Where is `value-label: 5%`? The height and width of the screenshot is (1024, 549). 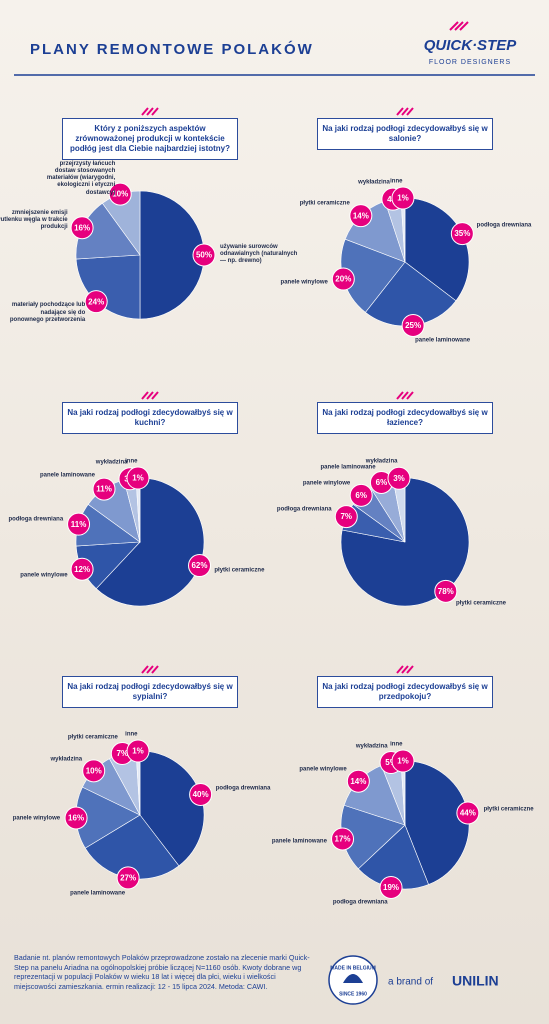 value-label: 5% is located at coordinates (391, 762).